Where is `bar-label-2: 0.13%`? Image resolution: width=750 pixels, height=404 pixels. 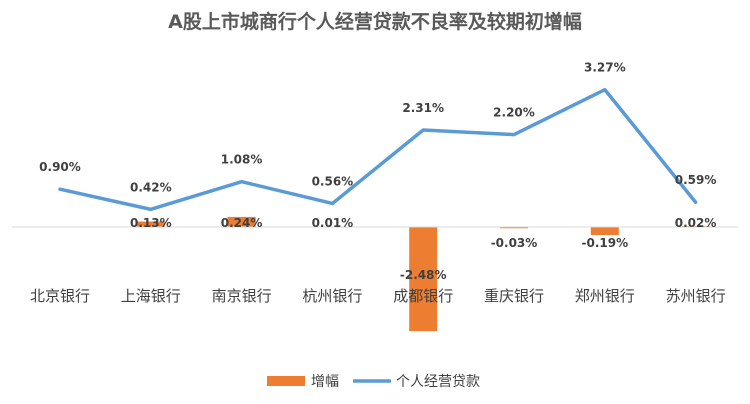 bar-label-2: 0.13% is located at coordinates (151, 223).